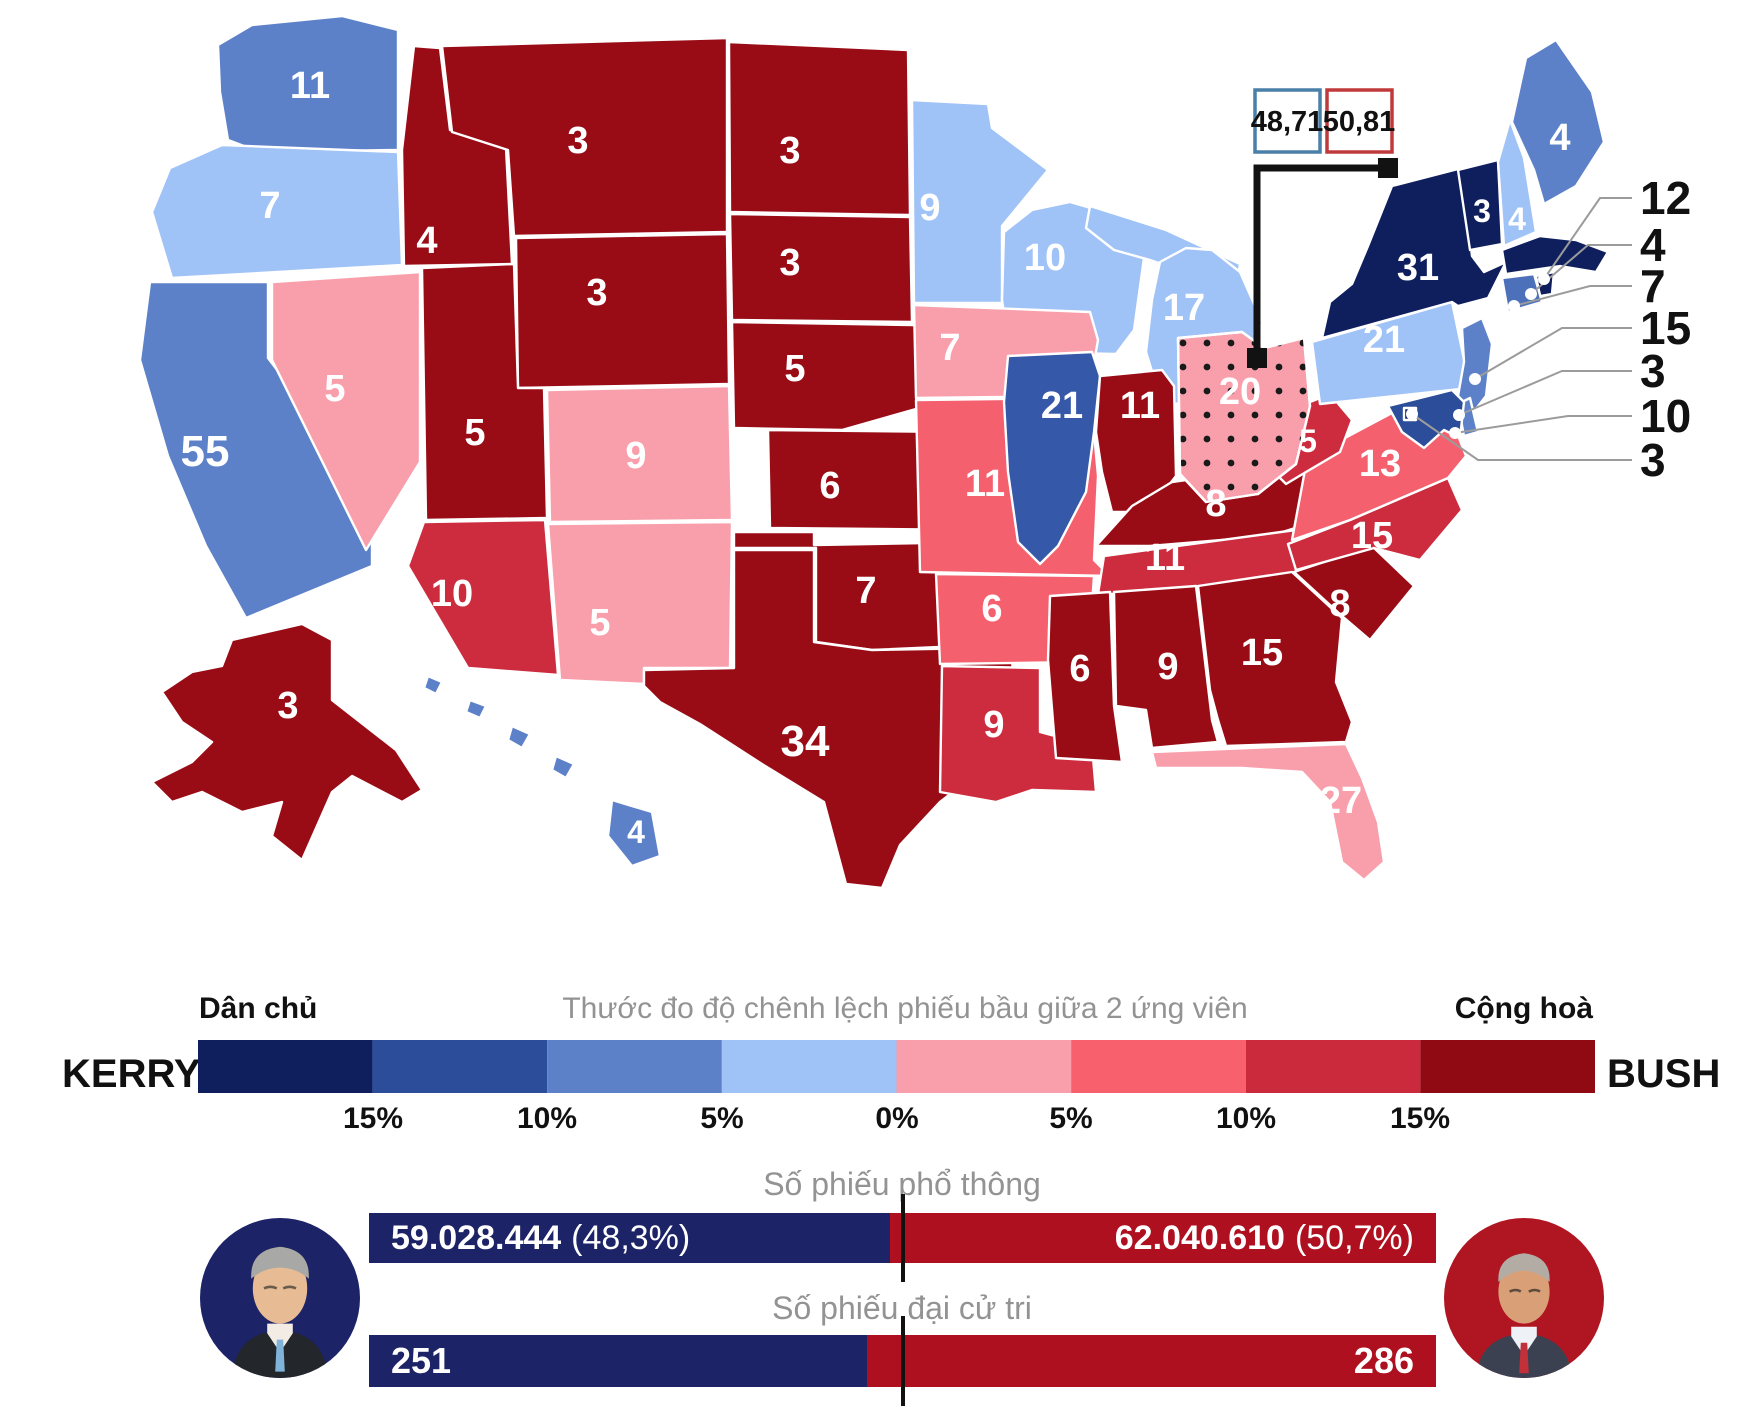 Image resolution: width=1763 pixels, height=1418 pixels. Describe the element at coordinates (542, 771) in the screenshot. I see `state-HI` at that location.